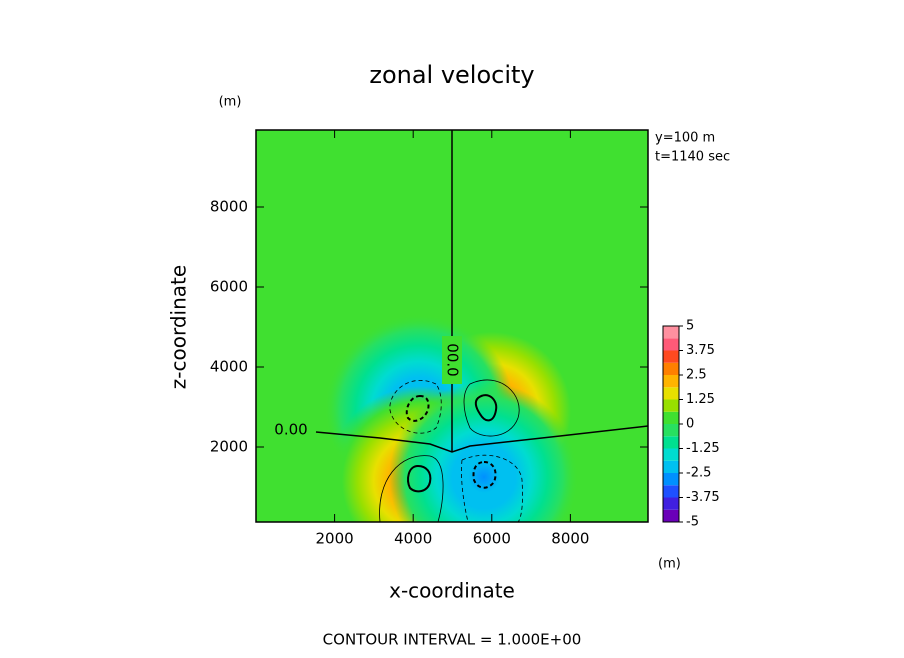  I want to click on colorbar-label: 0, so click(690, 424).